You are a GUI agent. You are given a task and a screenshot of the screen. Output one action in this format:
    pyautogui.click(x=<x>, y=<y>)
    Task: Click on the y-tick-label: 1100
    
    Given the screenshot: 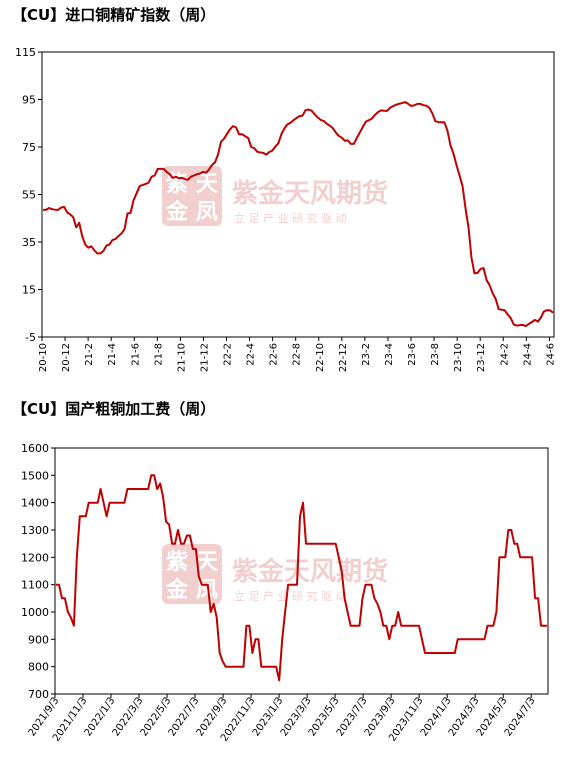 What is the action you would take?
    pyautogui.click(x=35, y=585)
    